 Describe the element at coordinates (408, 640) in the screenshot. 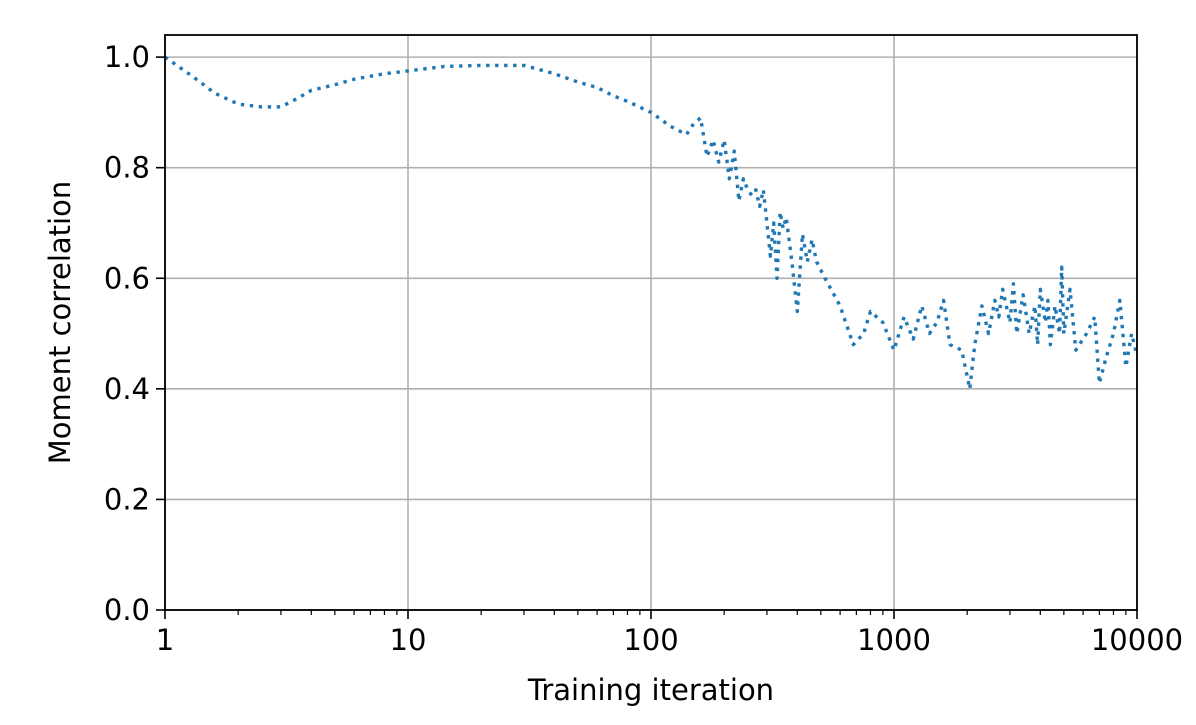

I see `x-tick-label: 10` at that location.